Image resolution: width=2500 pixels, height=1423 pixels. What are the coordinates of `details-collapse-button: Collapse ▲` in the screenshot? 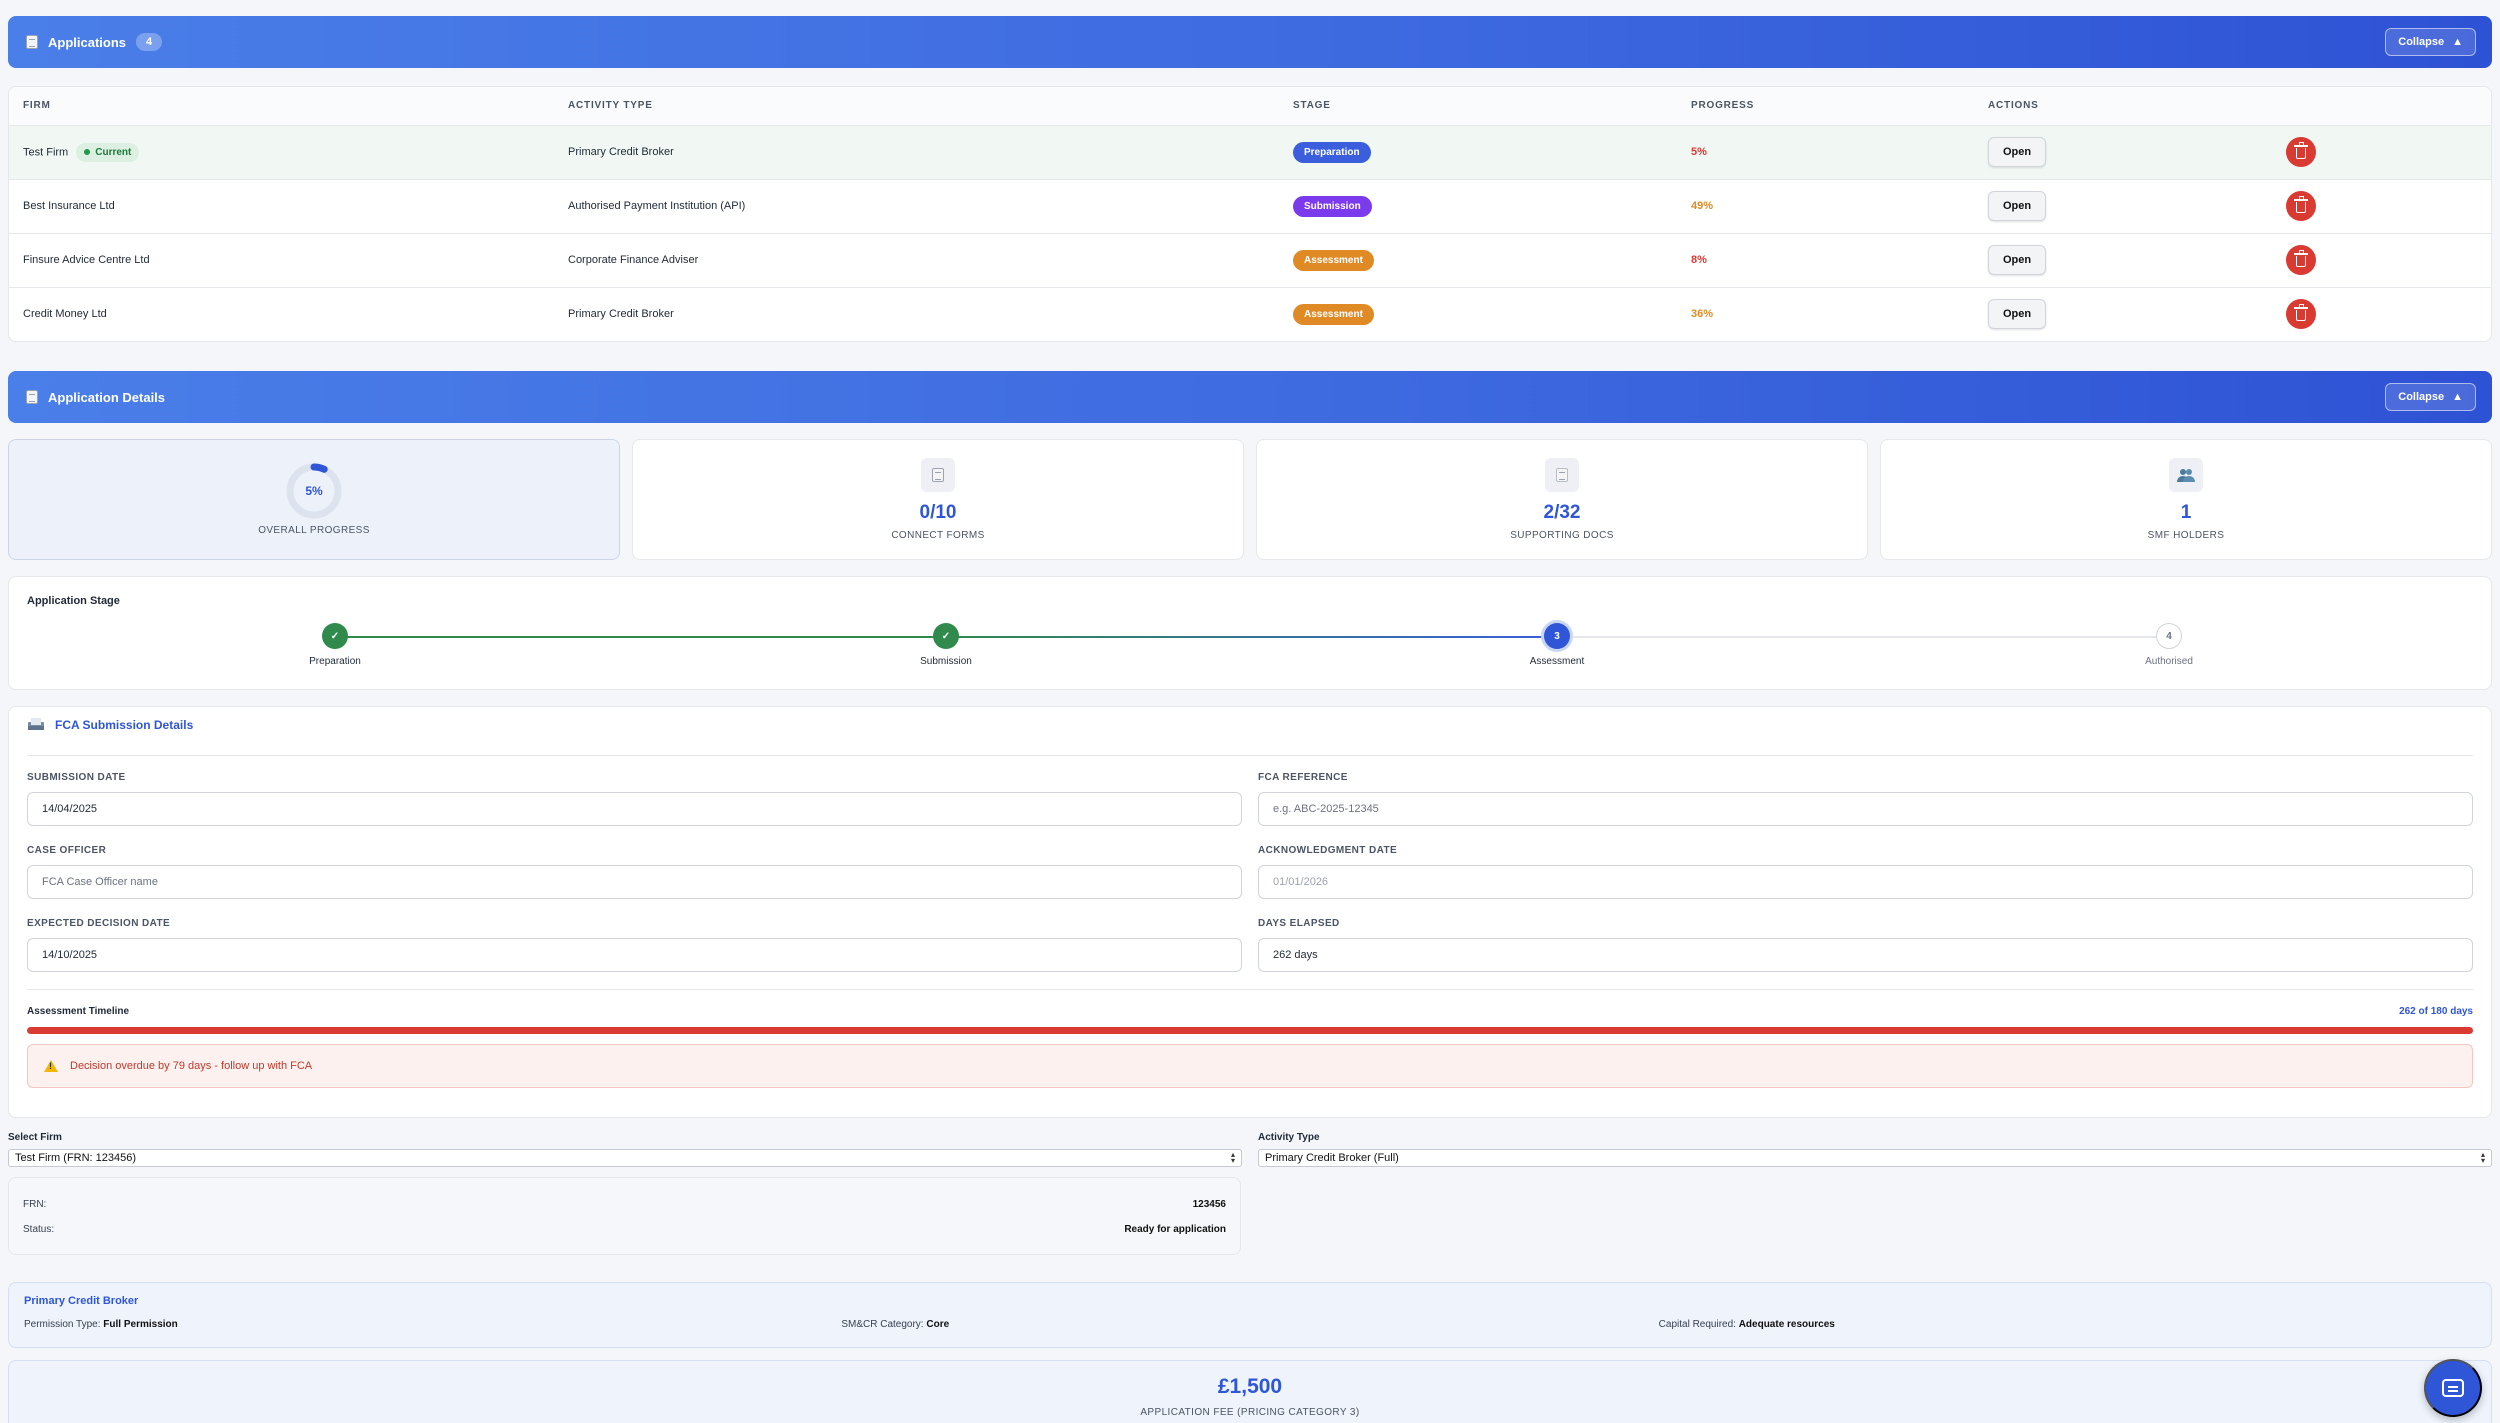 It's located at (2430, 397).